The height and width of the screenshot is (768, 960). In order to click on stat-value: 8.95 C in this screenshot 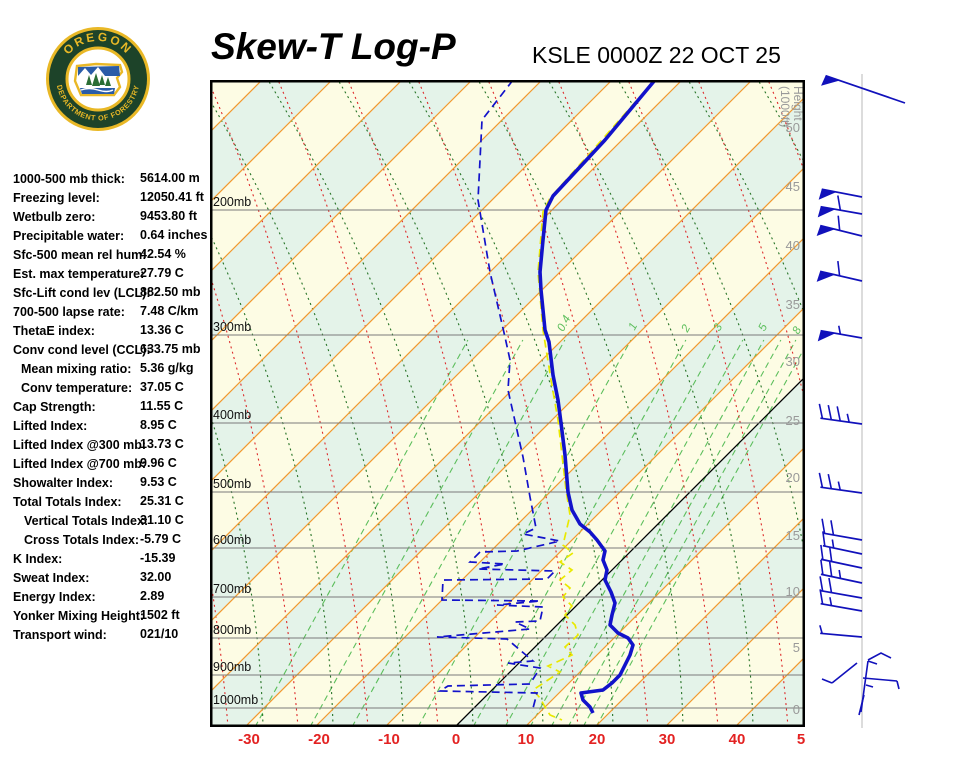, I will do `click(158, 425)`.